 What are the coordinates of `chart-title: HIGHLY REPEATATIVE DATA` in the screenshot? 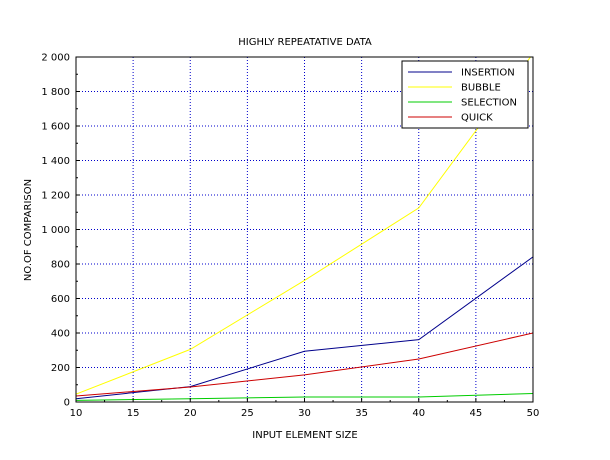 It's located at (305, 42).